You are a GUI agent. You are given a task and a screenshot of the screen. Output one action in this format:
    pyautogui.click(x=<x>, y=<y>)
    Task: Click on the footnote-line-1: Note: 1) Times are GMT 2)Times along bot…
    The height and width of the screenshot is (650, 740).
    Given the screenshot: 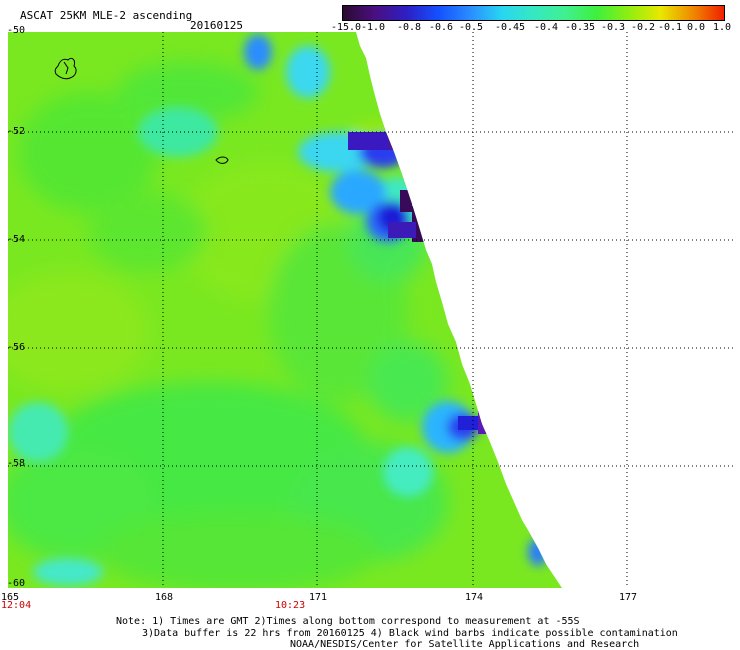 What is the action you would take?
    pyautogui.click(x=348, y=621)
    